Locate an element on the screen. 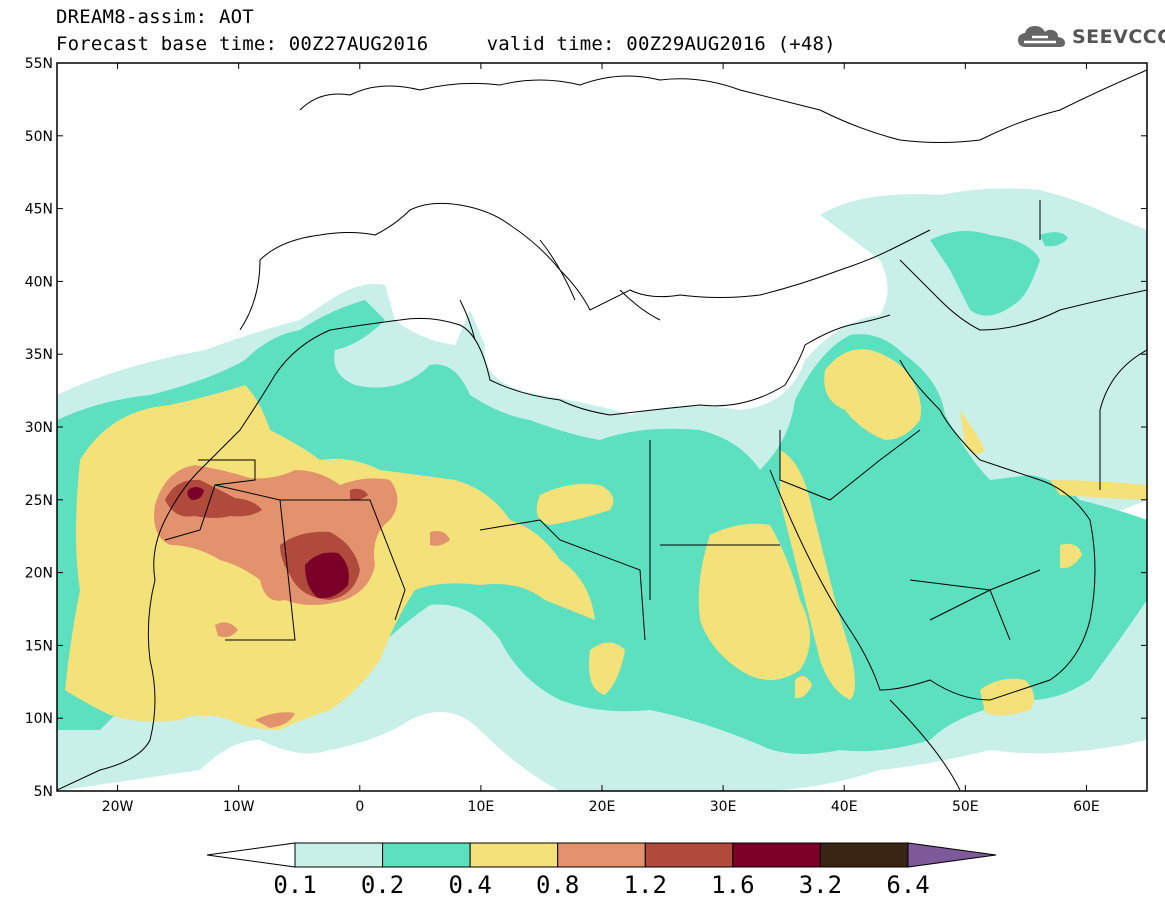 The image size is (1165, 905). lat-tick-label: 20N is located at coordinates (39, 574).